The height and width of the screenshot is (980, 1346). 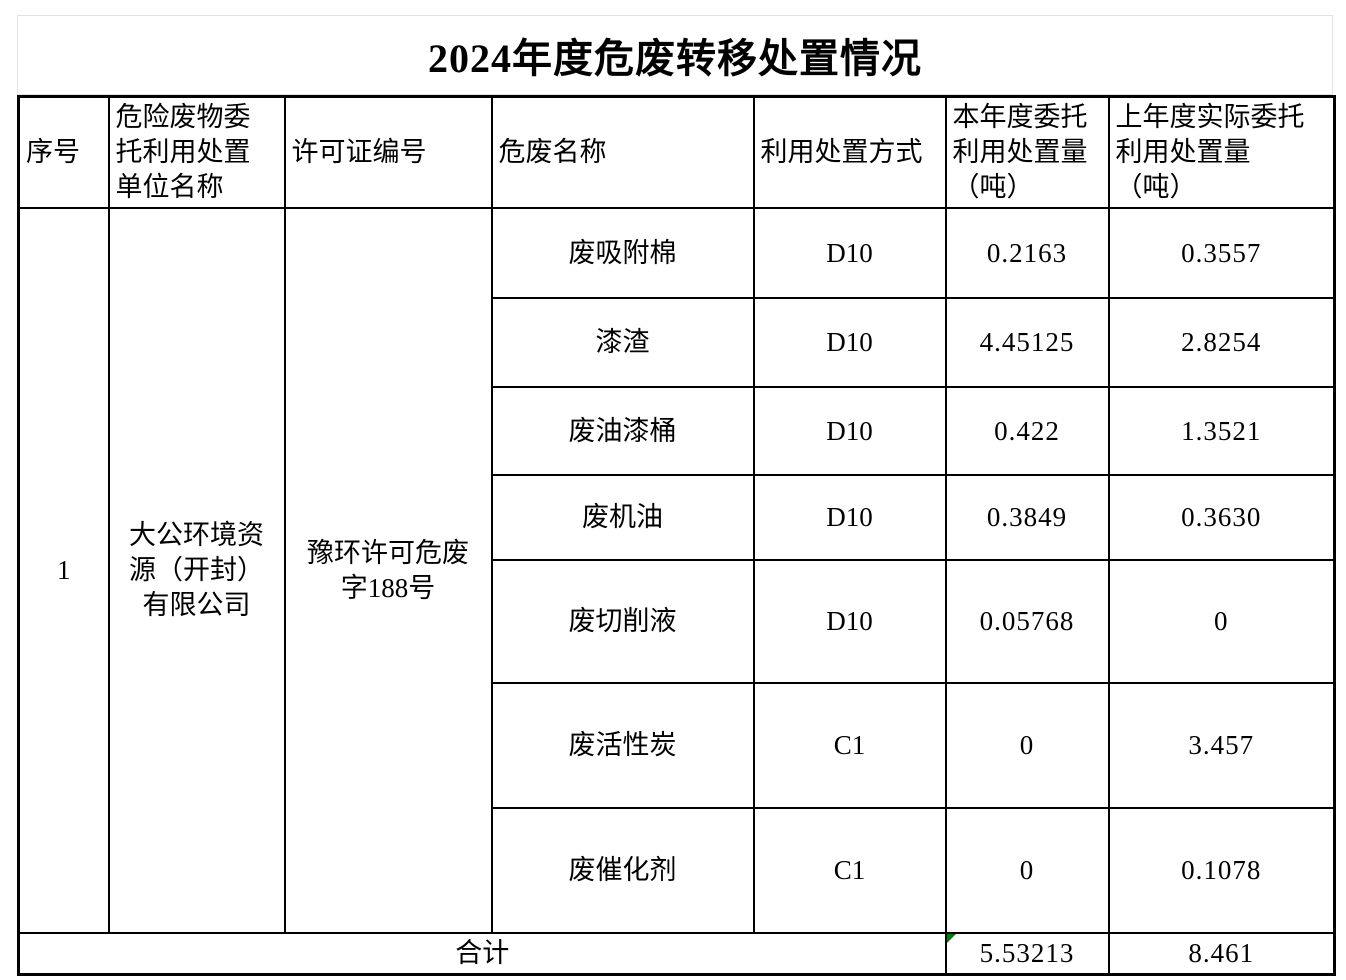 I want to click on total-label-cell: 合计, so click(x=482, y=954).